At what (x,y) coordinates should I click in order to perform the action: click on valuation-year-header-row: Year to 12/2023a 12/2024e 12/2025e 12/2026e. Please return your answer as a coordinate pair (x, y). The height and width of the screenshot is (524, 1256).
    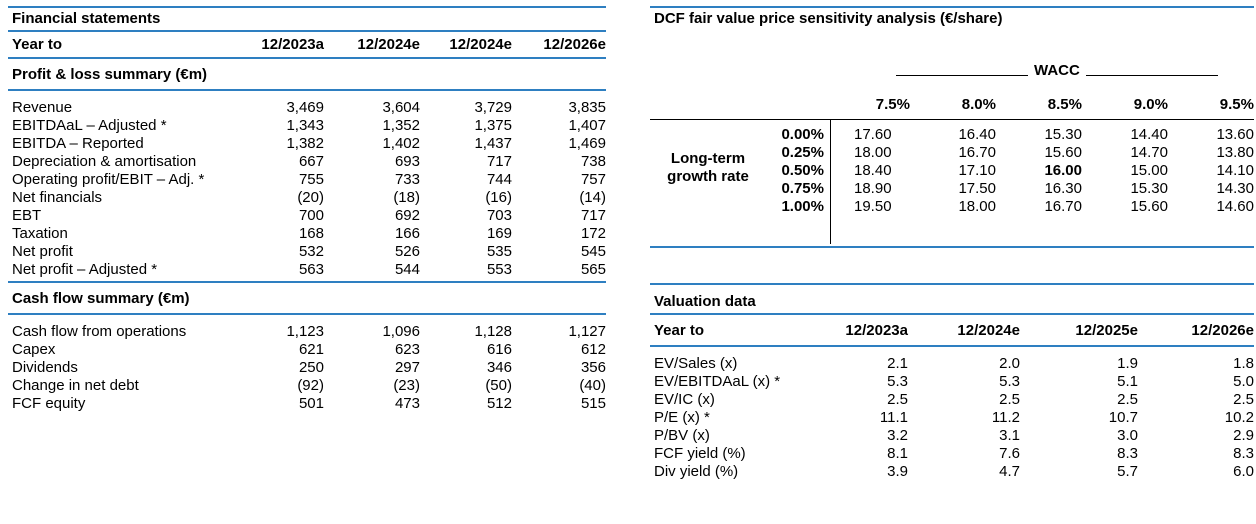
    Looking at the image, I should click on (952, 330).